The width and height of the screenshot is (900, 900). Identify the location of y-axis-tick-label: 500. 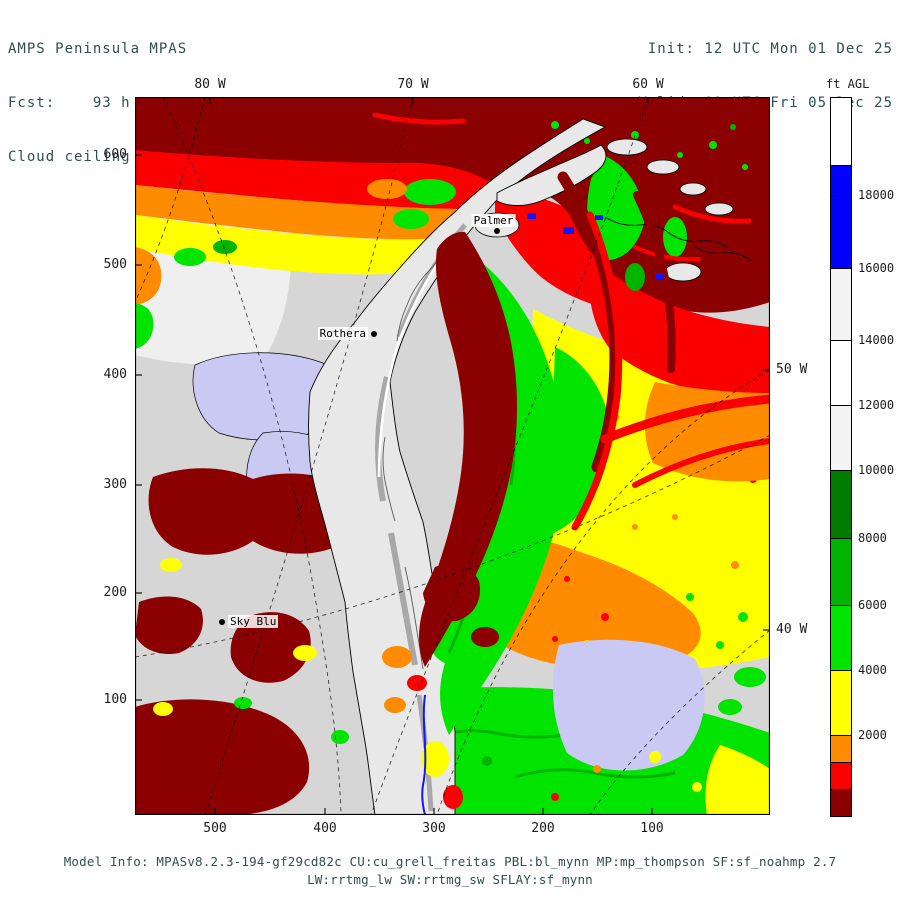
(115, 264).